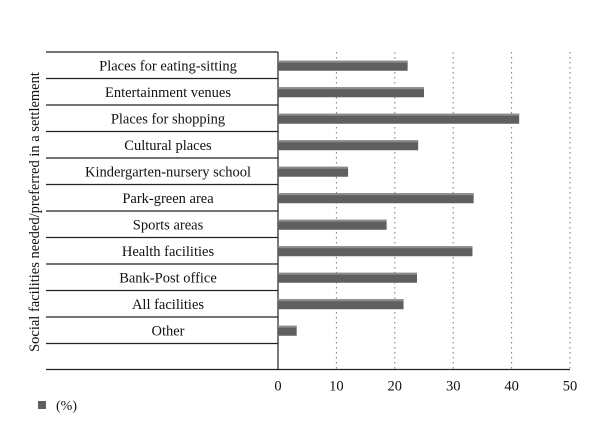 Image resolution: width=600 pixels, height=443 pixels. What do you see at coordinates (168, 225) in the screenshot?
I see `category-label: Sports areas` at bounding box center [168, 225].